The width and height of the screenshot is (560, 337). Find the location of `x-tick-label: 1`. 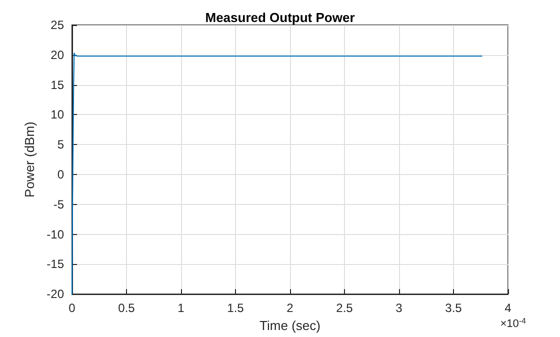

x-tick-label: 1 is located at coordinates (181, 308).